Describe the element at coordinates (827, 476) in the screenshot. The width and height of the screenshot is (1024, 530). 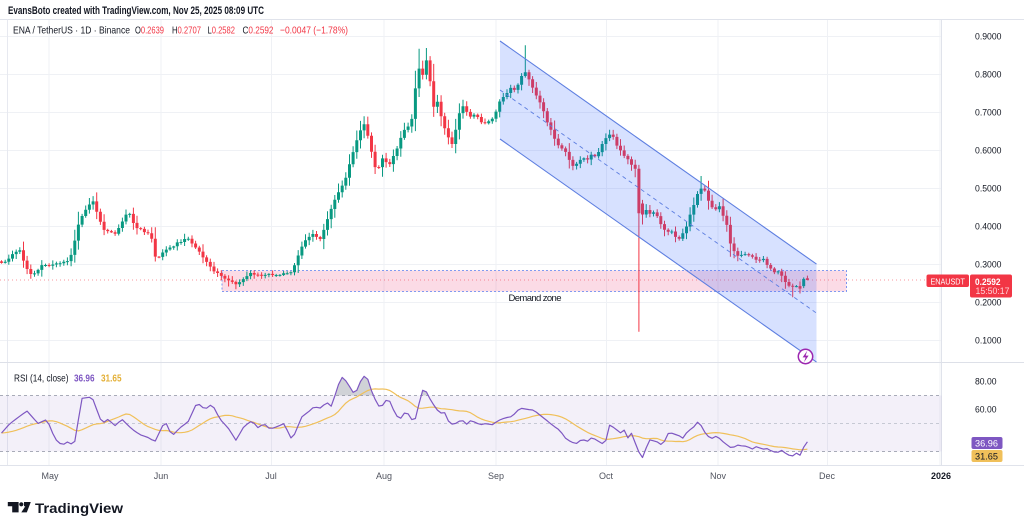
I see `svg-text: Dec` at that location.